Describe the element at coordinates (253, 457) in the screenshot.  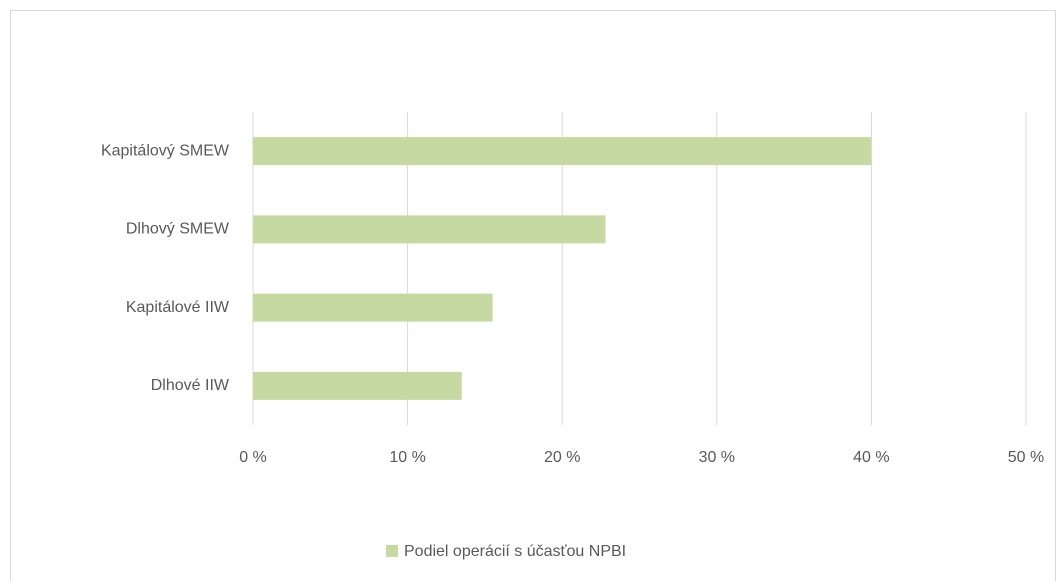
I see `x-tick-label: 0 %` at that location.